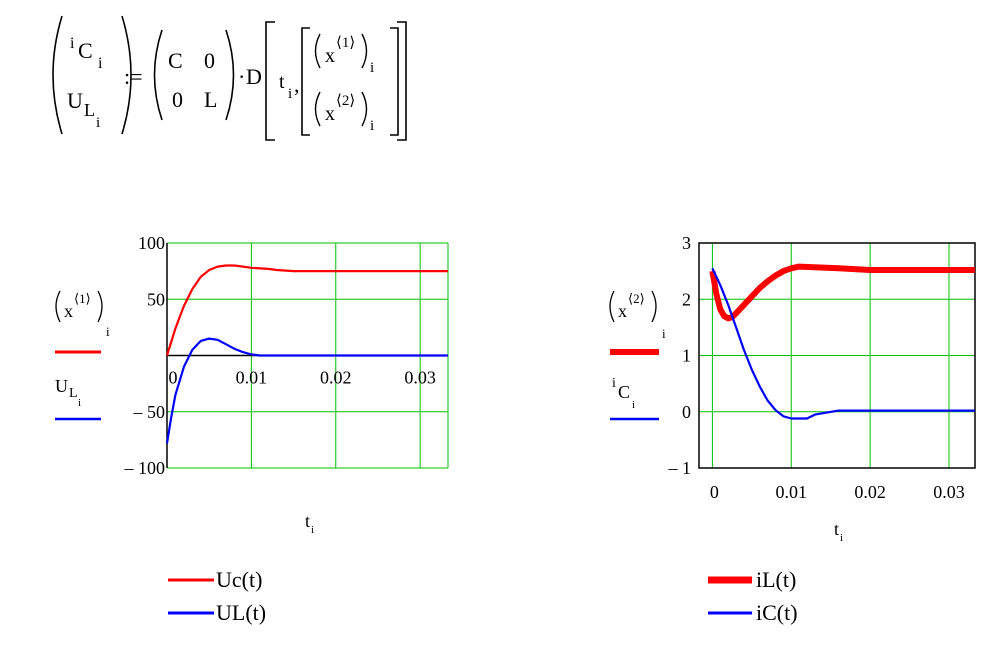 This screenshot has height=653, width=999. I want to click on right-xtick-label-2: 0.02, so click(870, 492).